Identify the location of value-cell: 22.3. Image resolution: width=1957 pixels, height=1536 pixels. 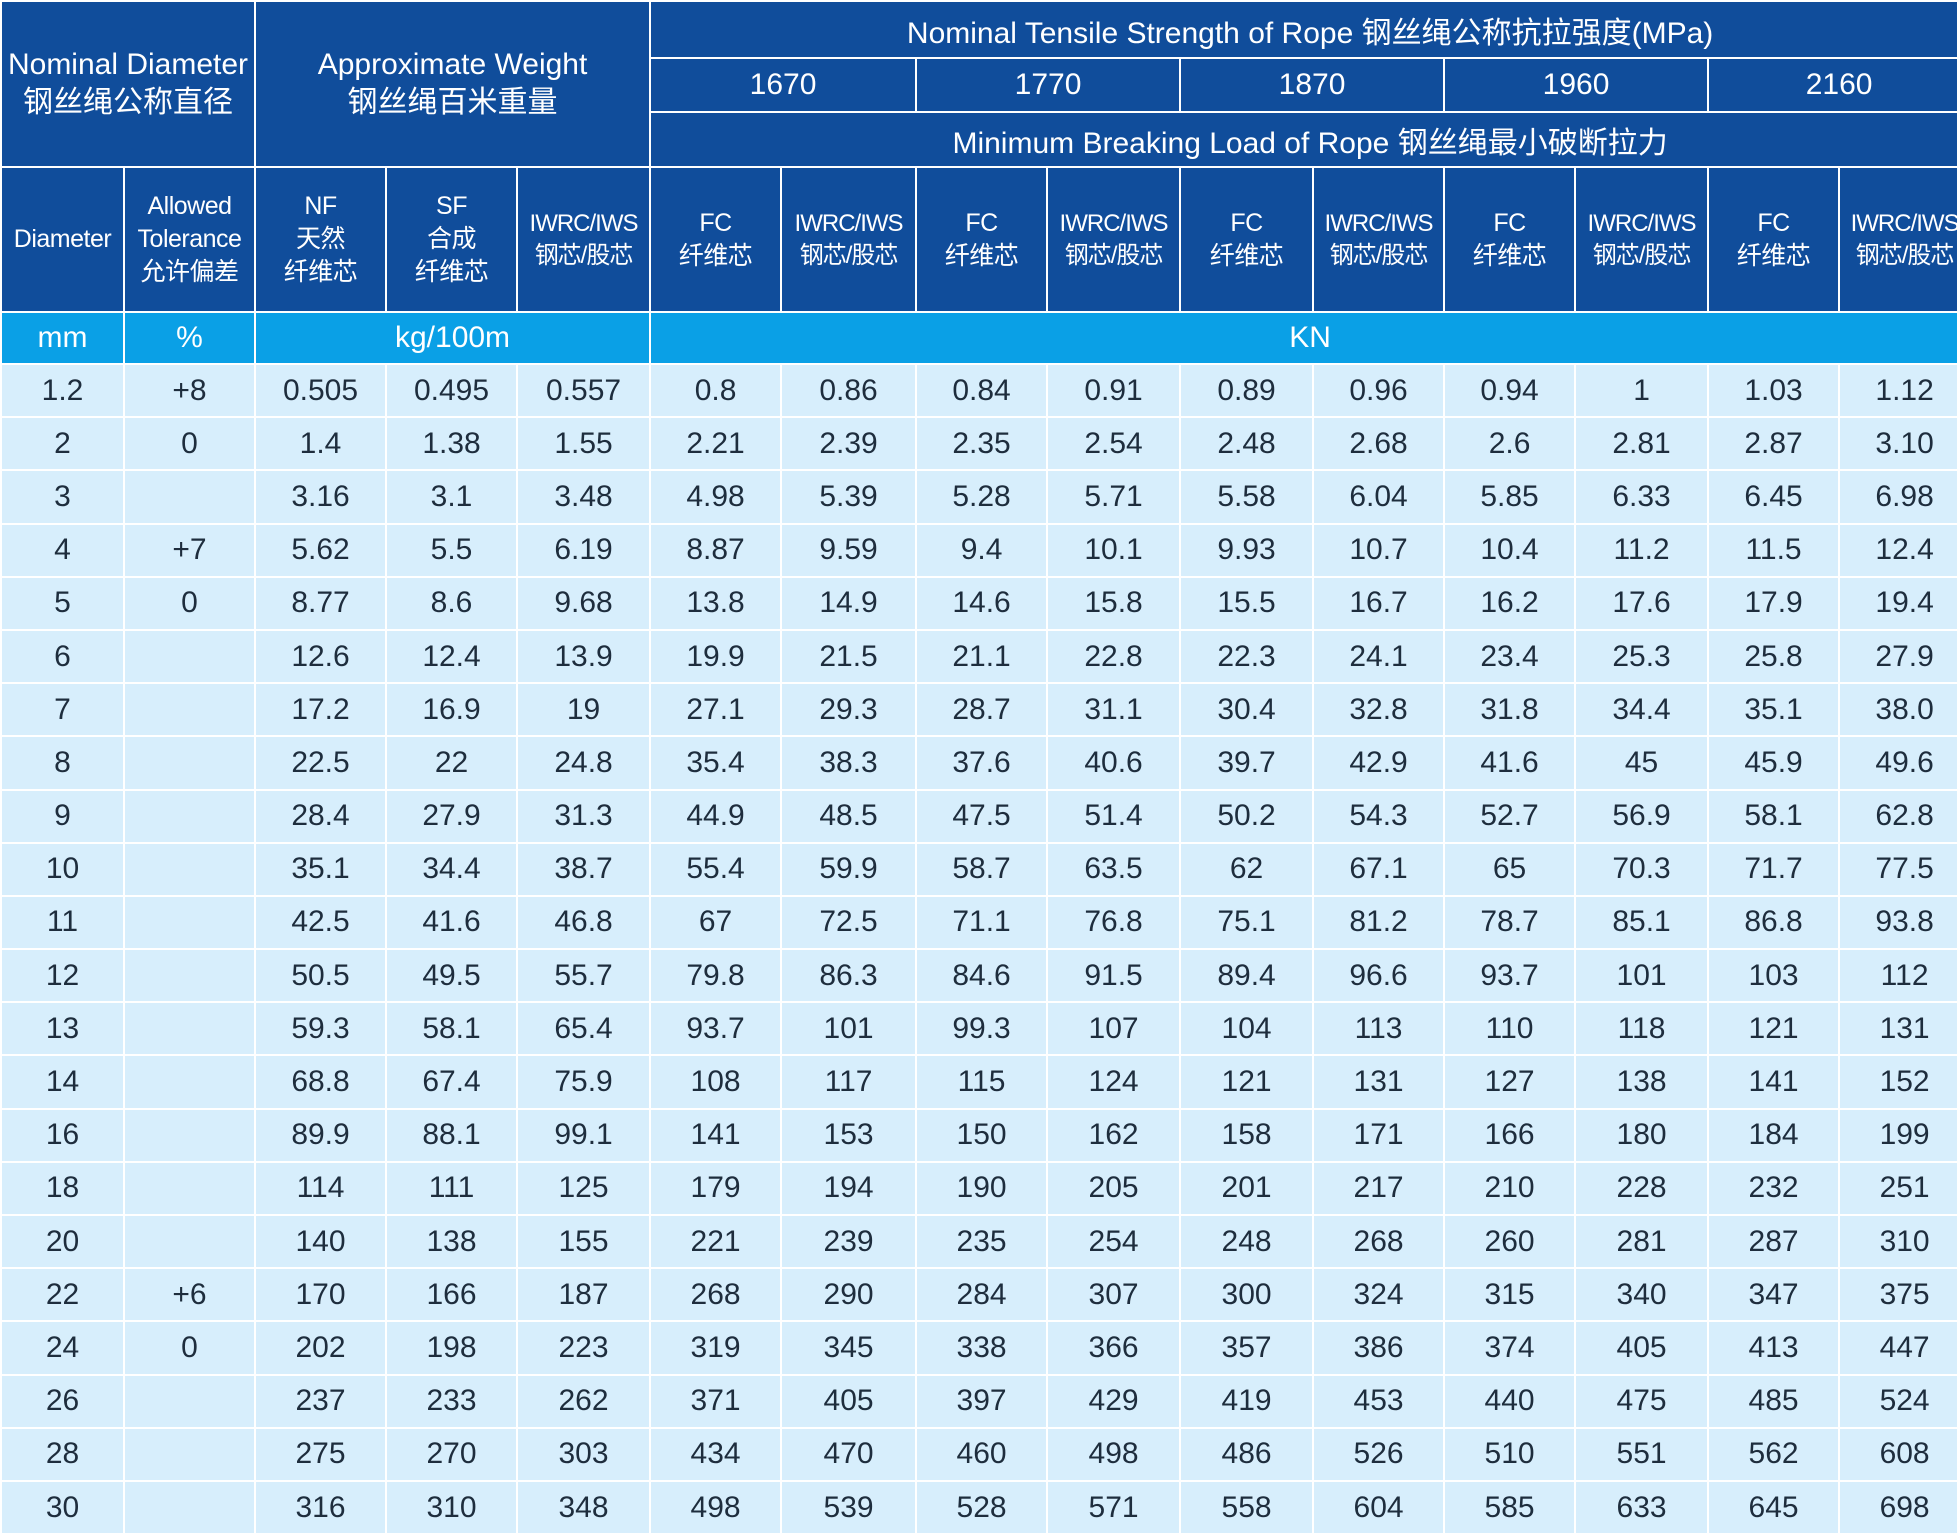
(1247, 656).